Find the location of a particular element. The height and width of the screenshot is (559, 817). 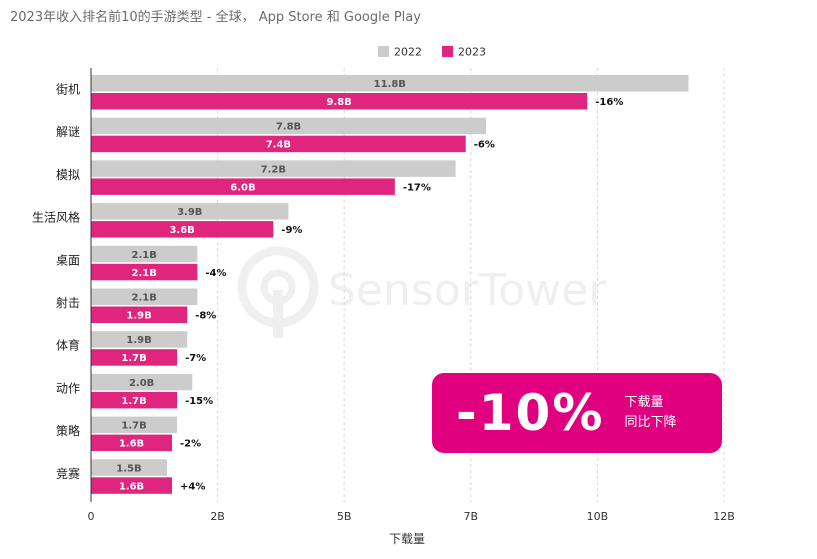

category-label: 竞赛 is located at coordinates (68, 473).